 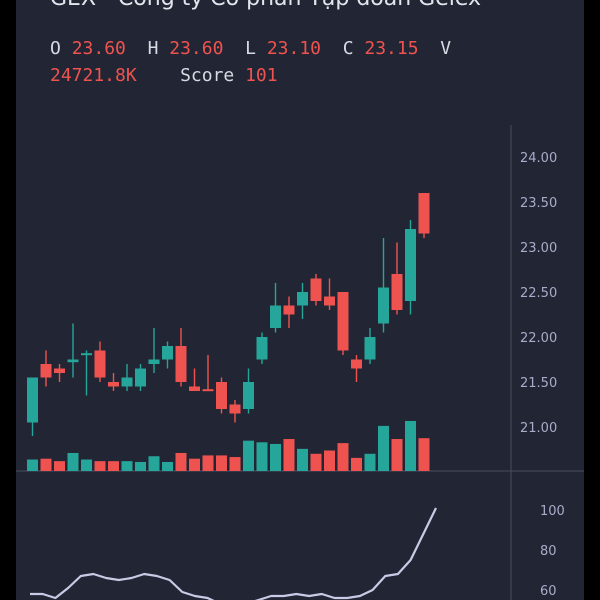 I want to click on volume-score-row: 24721.8K Score 101, so click(x=164, y=75).